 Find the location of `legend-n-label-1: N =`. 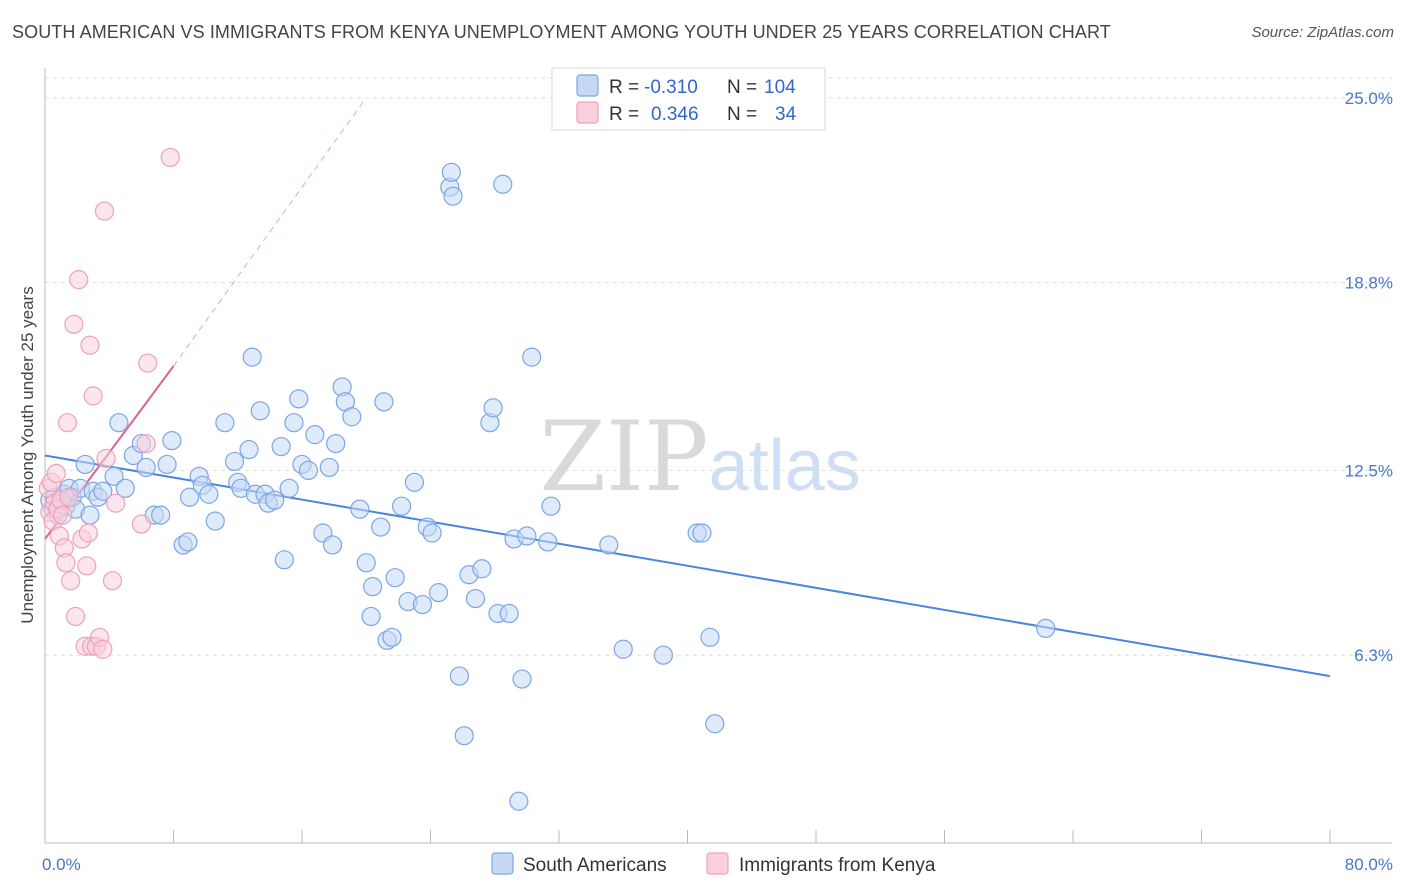

legend-n-label-1: N = is located at coordinates (742, 114).